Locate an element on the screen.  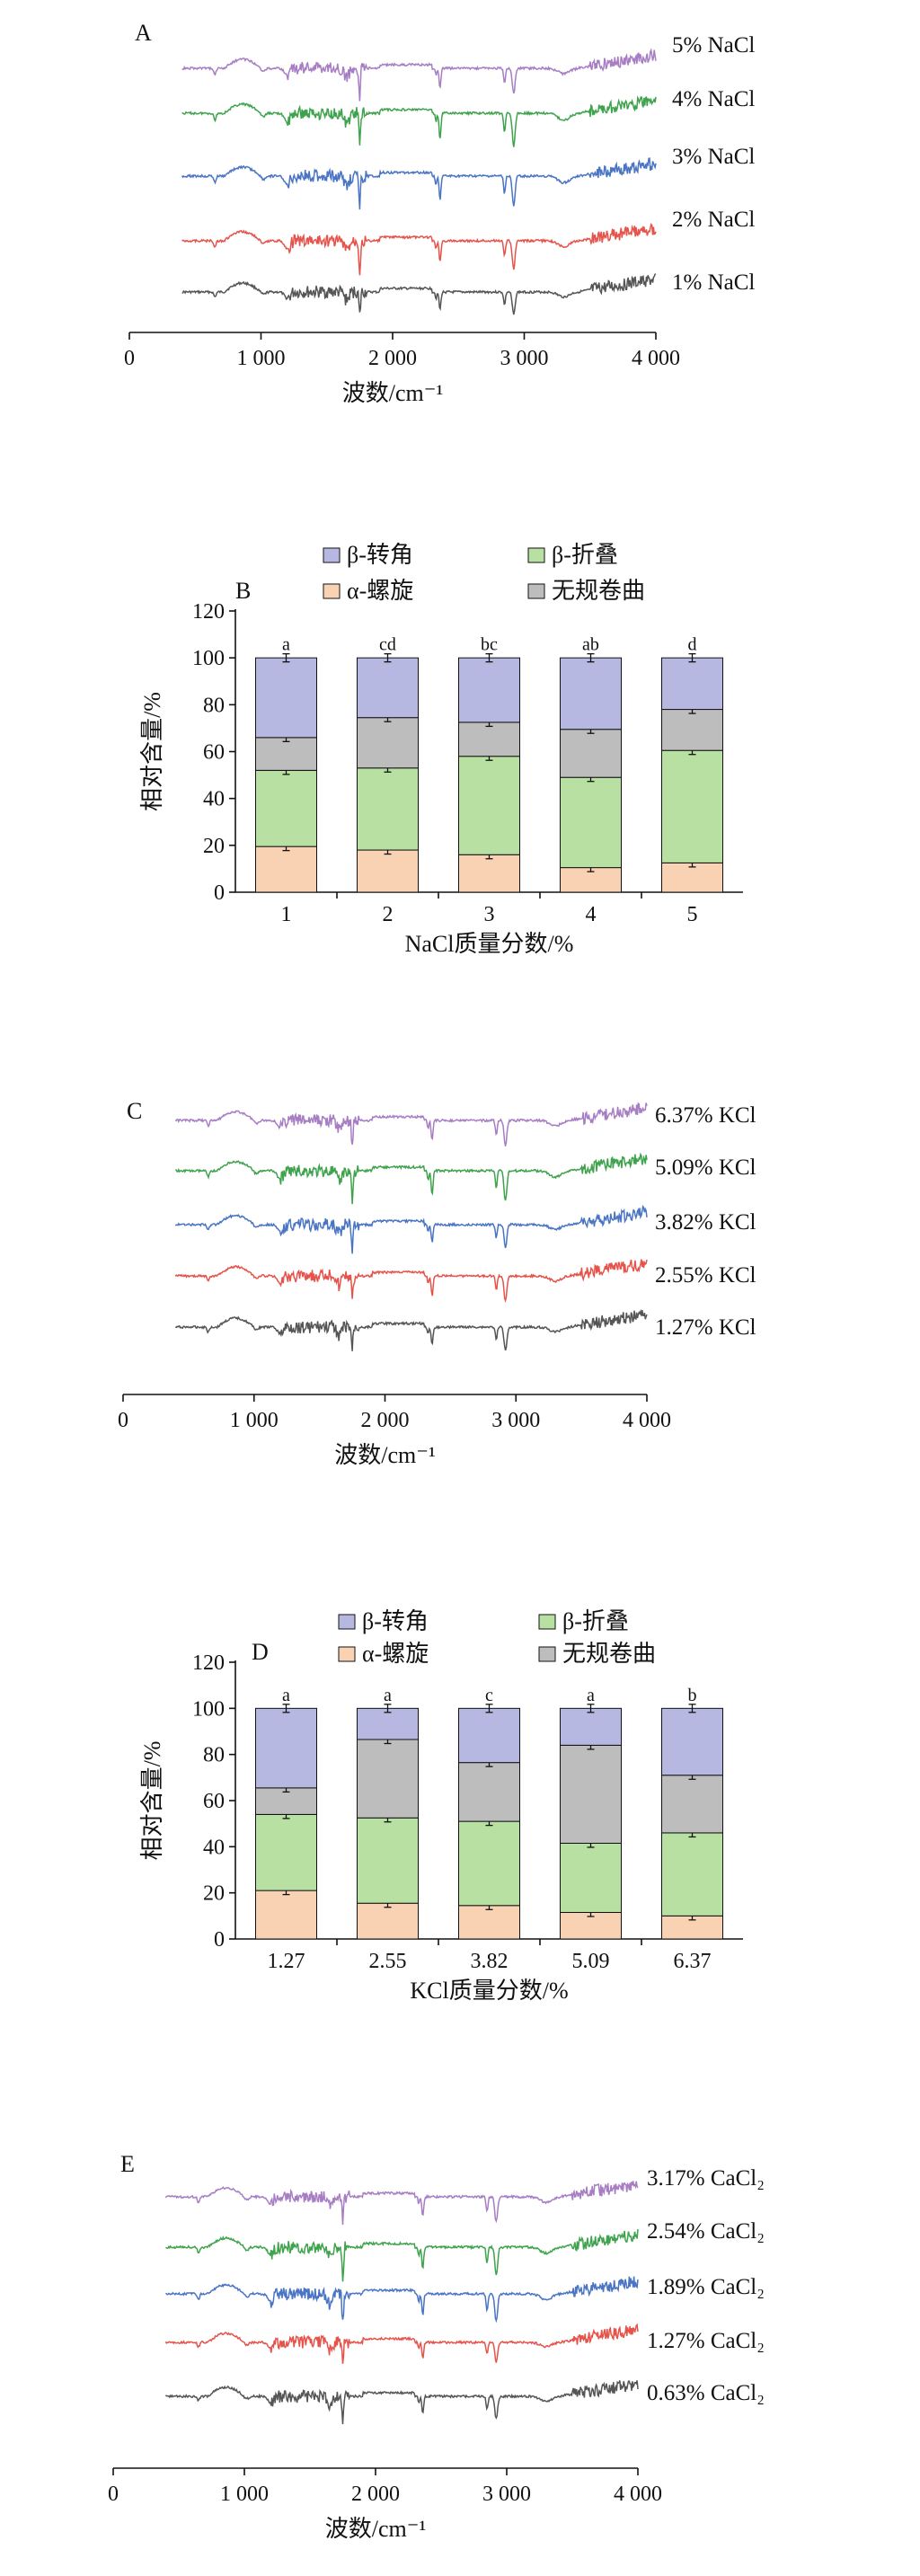
series-label: 1.89% CaCl₂ is located at coordinates (706, 2287).